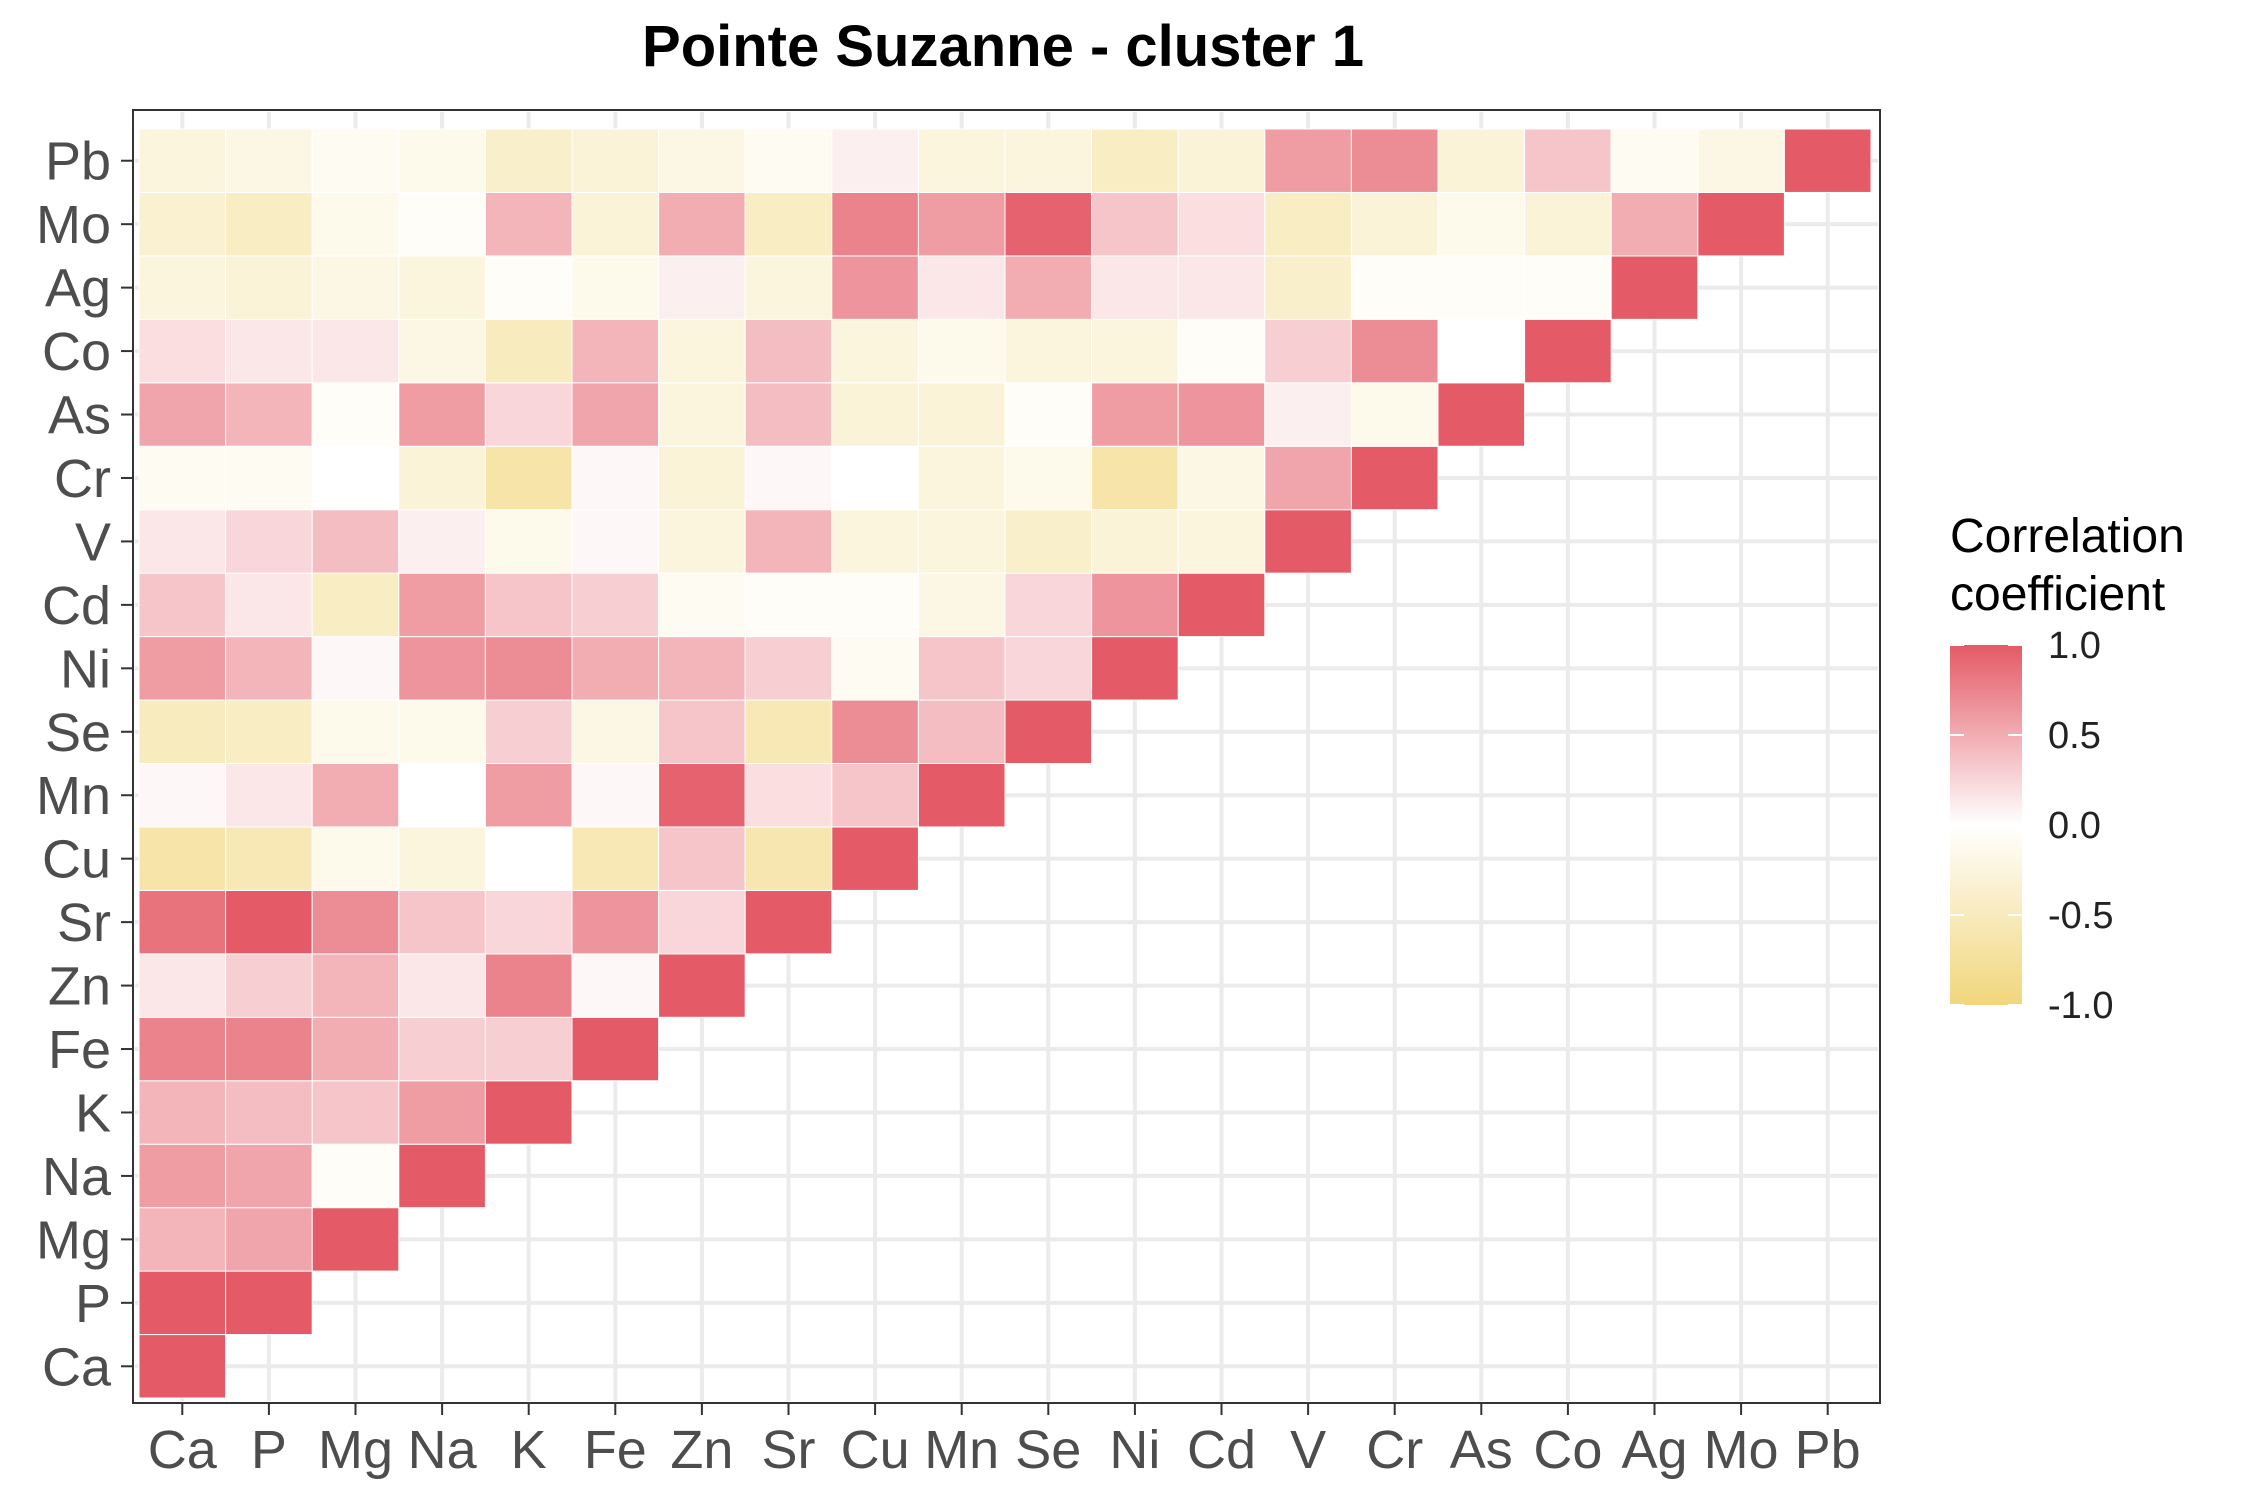 The width and height of the screenshot is (2250, 1500). Describe the element at coordinates (1308, 1450) in the screenshot. I see `x-tick-label: V` at that location.